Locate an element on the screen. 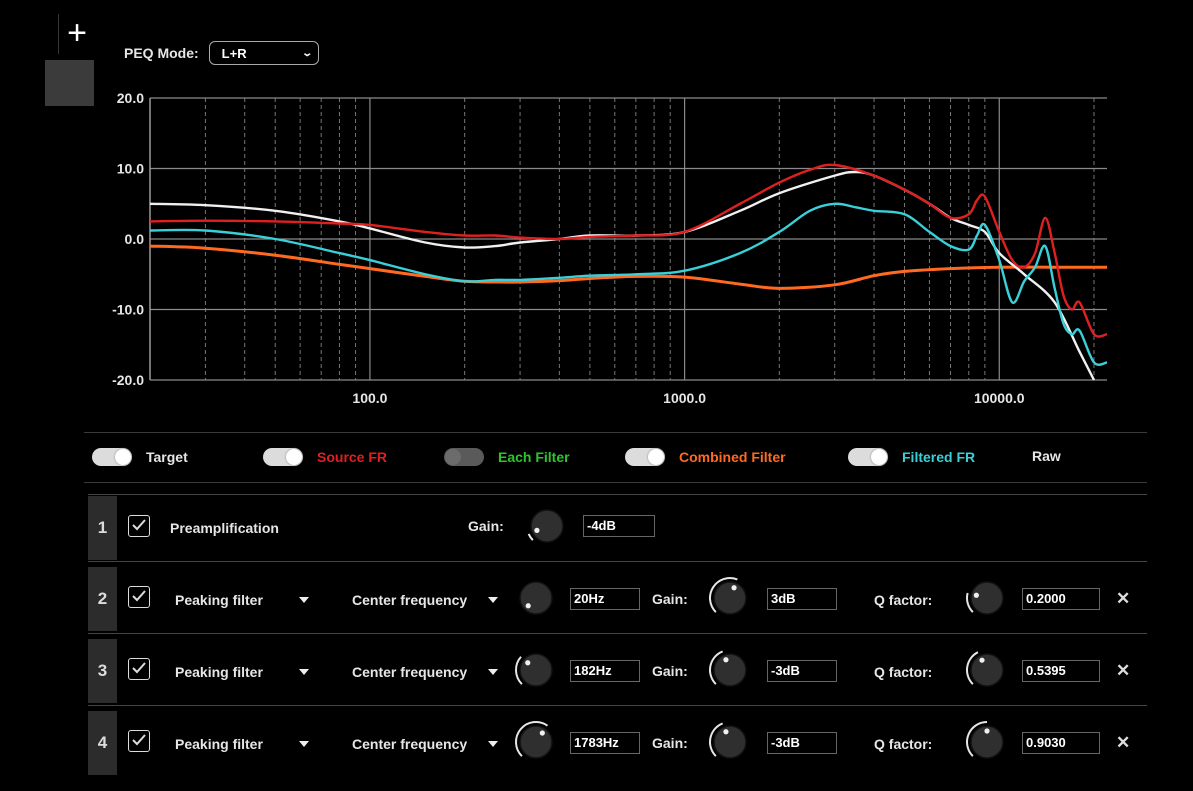 This screenshot has width=1193, height=791. combined-filter-switch is located at coordinates (645, 457).